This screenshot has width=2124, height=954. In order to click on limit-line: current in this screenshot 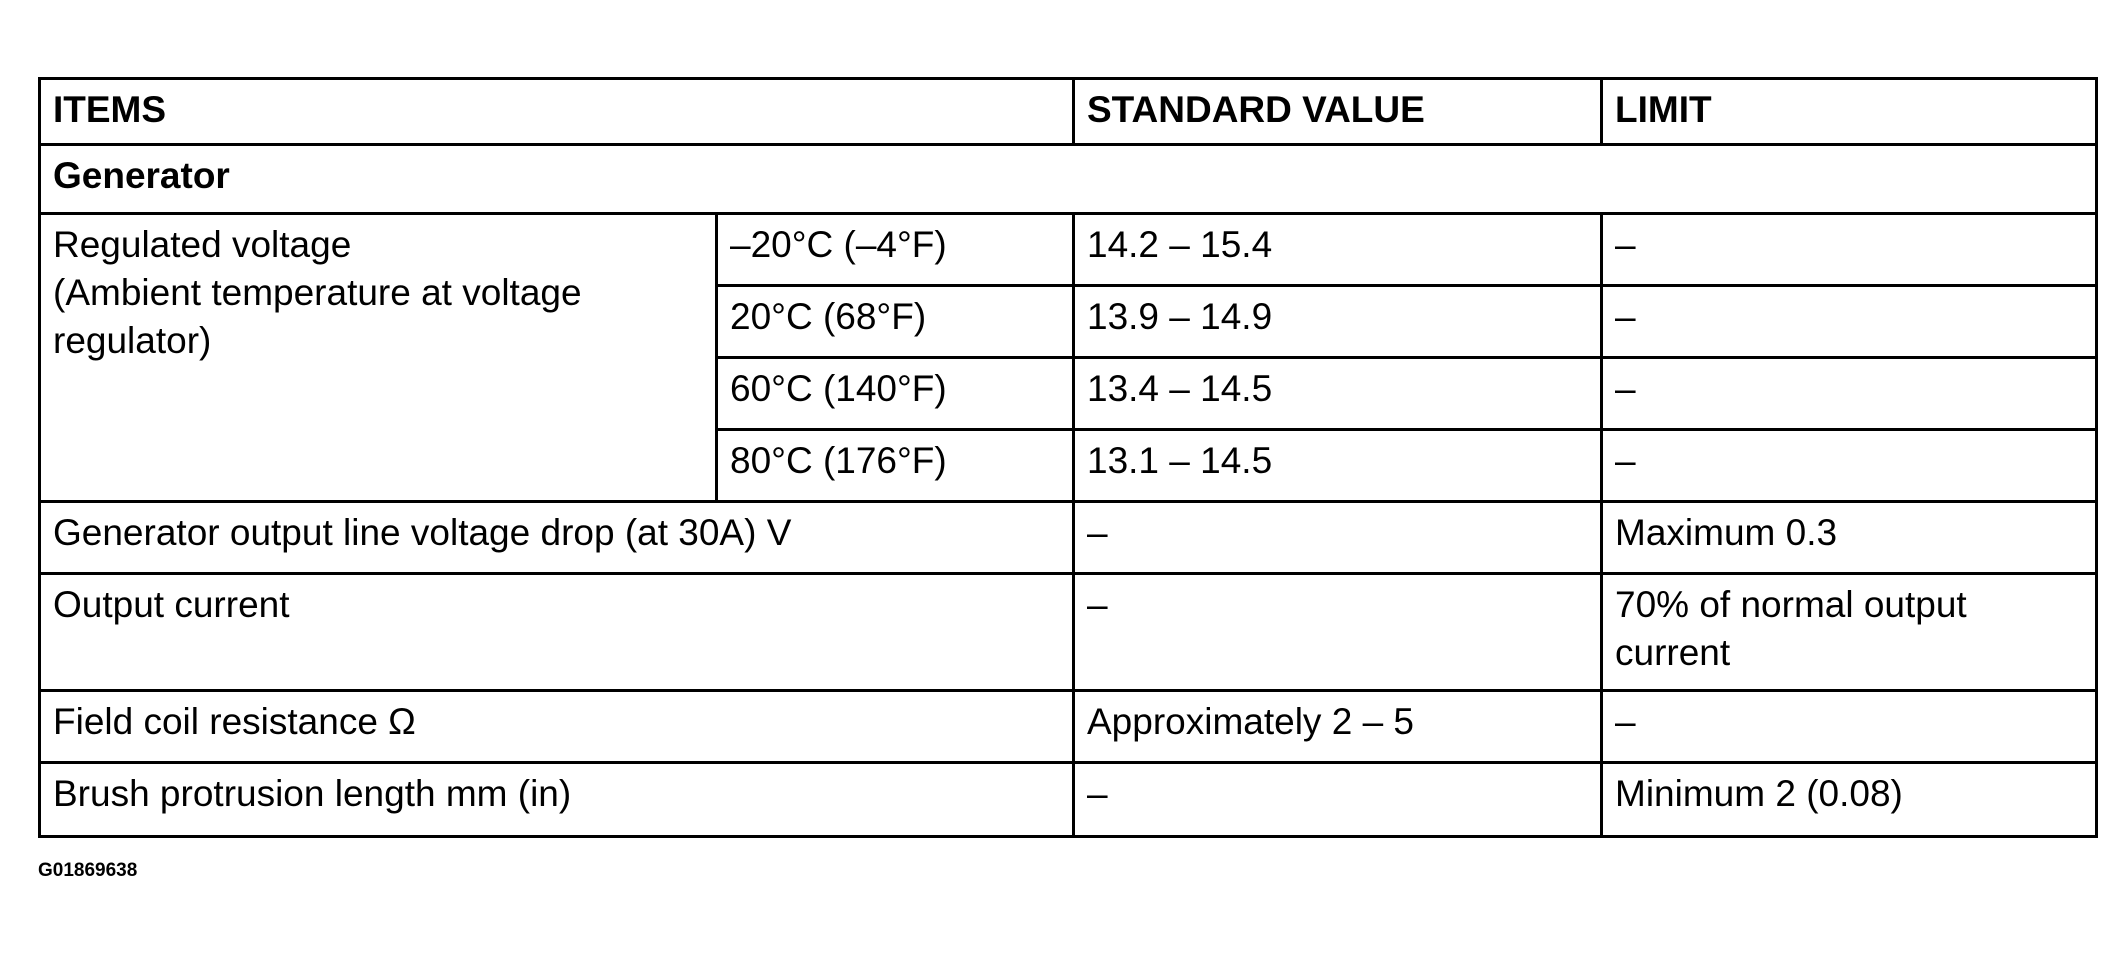, I will do `click(1673, 652)`.